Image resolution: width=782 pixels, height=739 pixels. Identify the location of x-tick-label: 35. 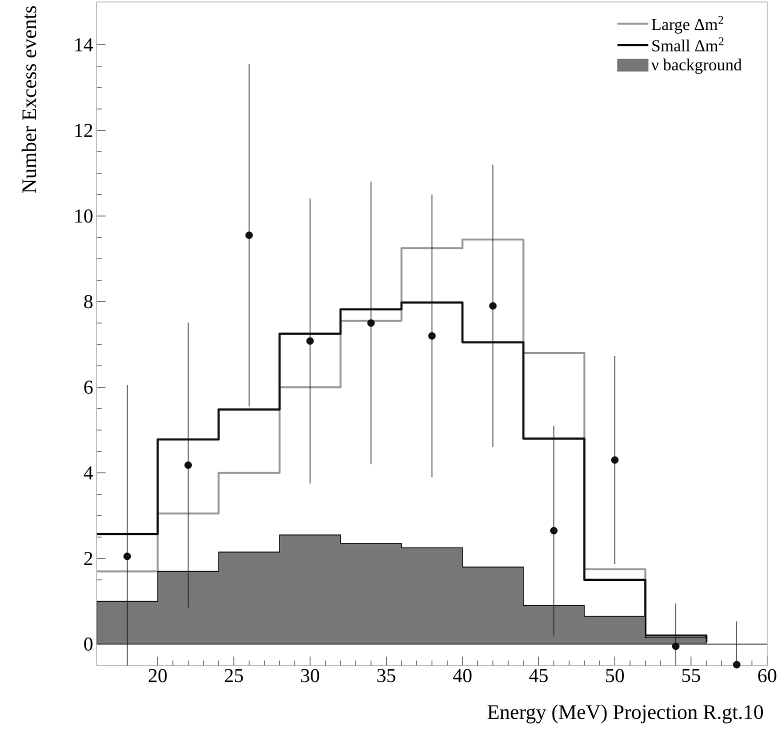
(386, 675).